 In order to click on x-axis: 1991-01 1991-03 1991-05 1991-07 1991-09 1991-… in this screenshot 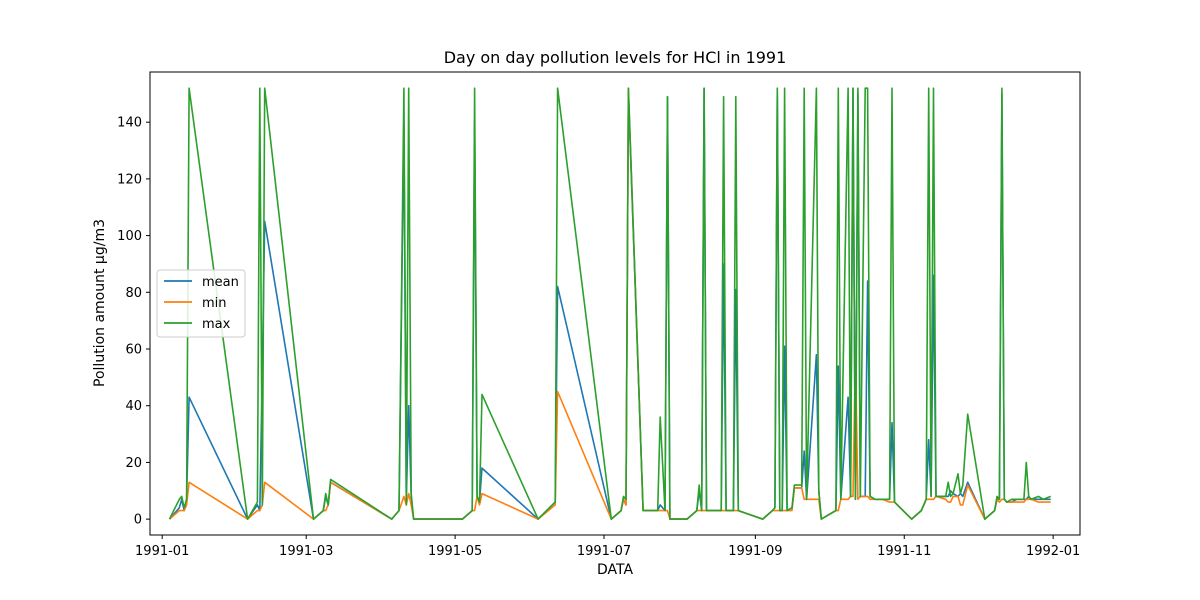, I will do `click(607, 547)`.